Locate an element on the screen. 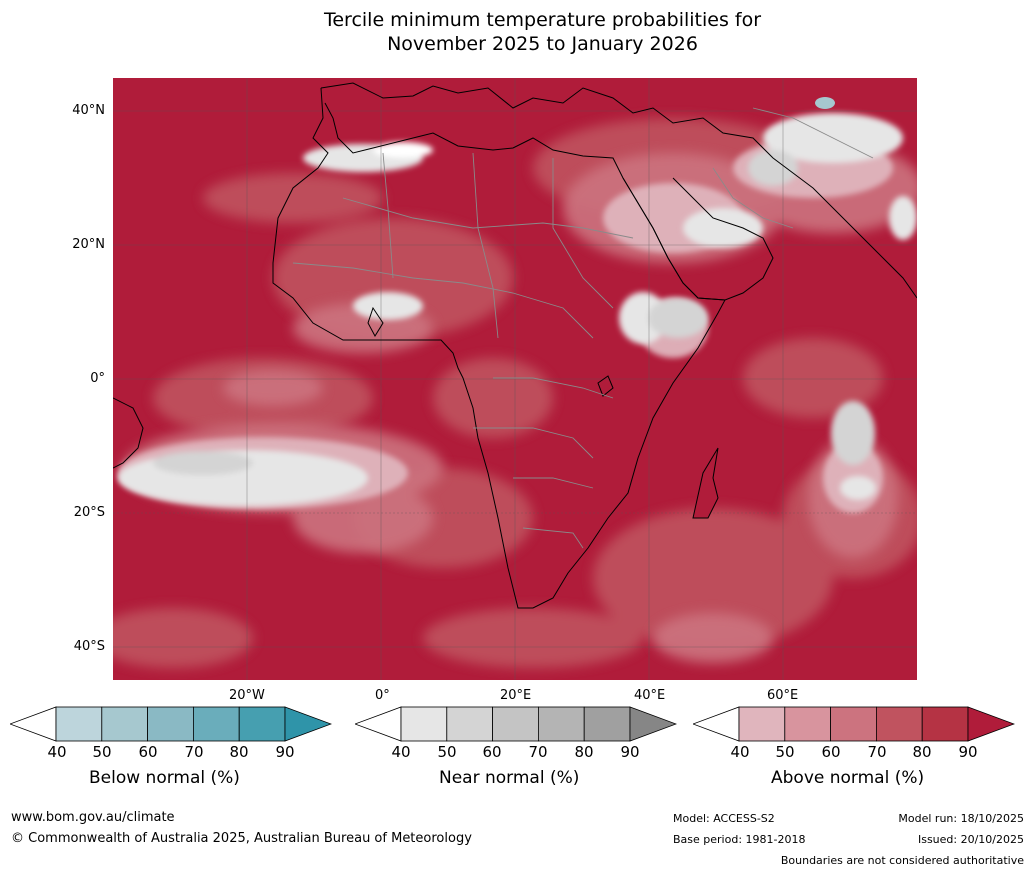 The width and height of the screenshot is (1035, 873). below-tick-80: 80 is located at coordinates (239, 752).